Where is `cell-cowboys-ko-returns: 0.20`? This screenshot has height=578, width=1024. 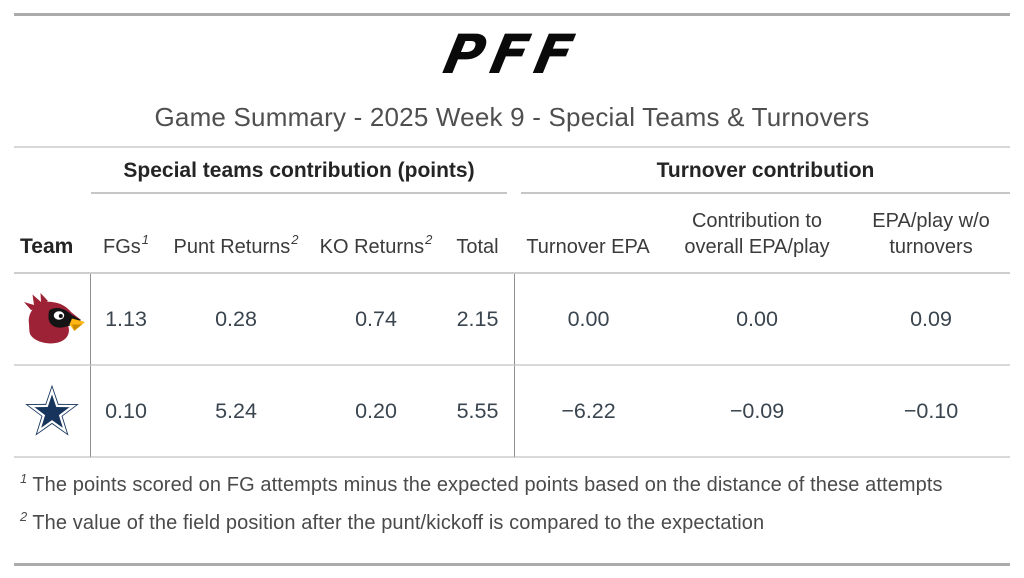
cell-cowboys-ko-returns: 0.20 is located at coordinates (376, 412).